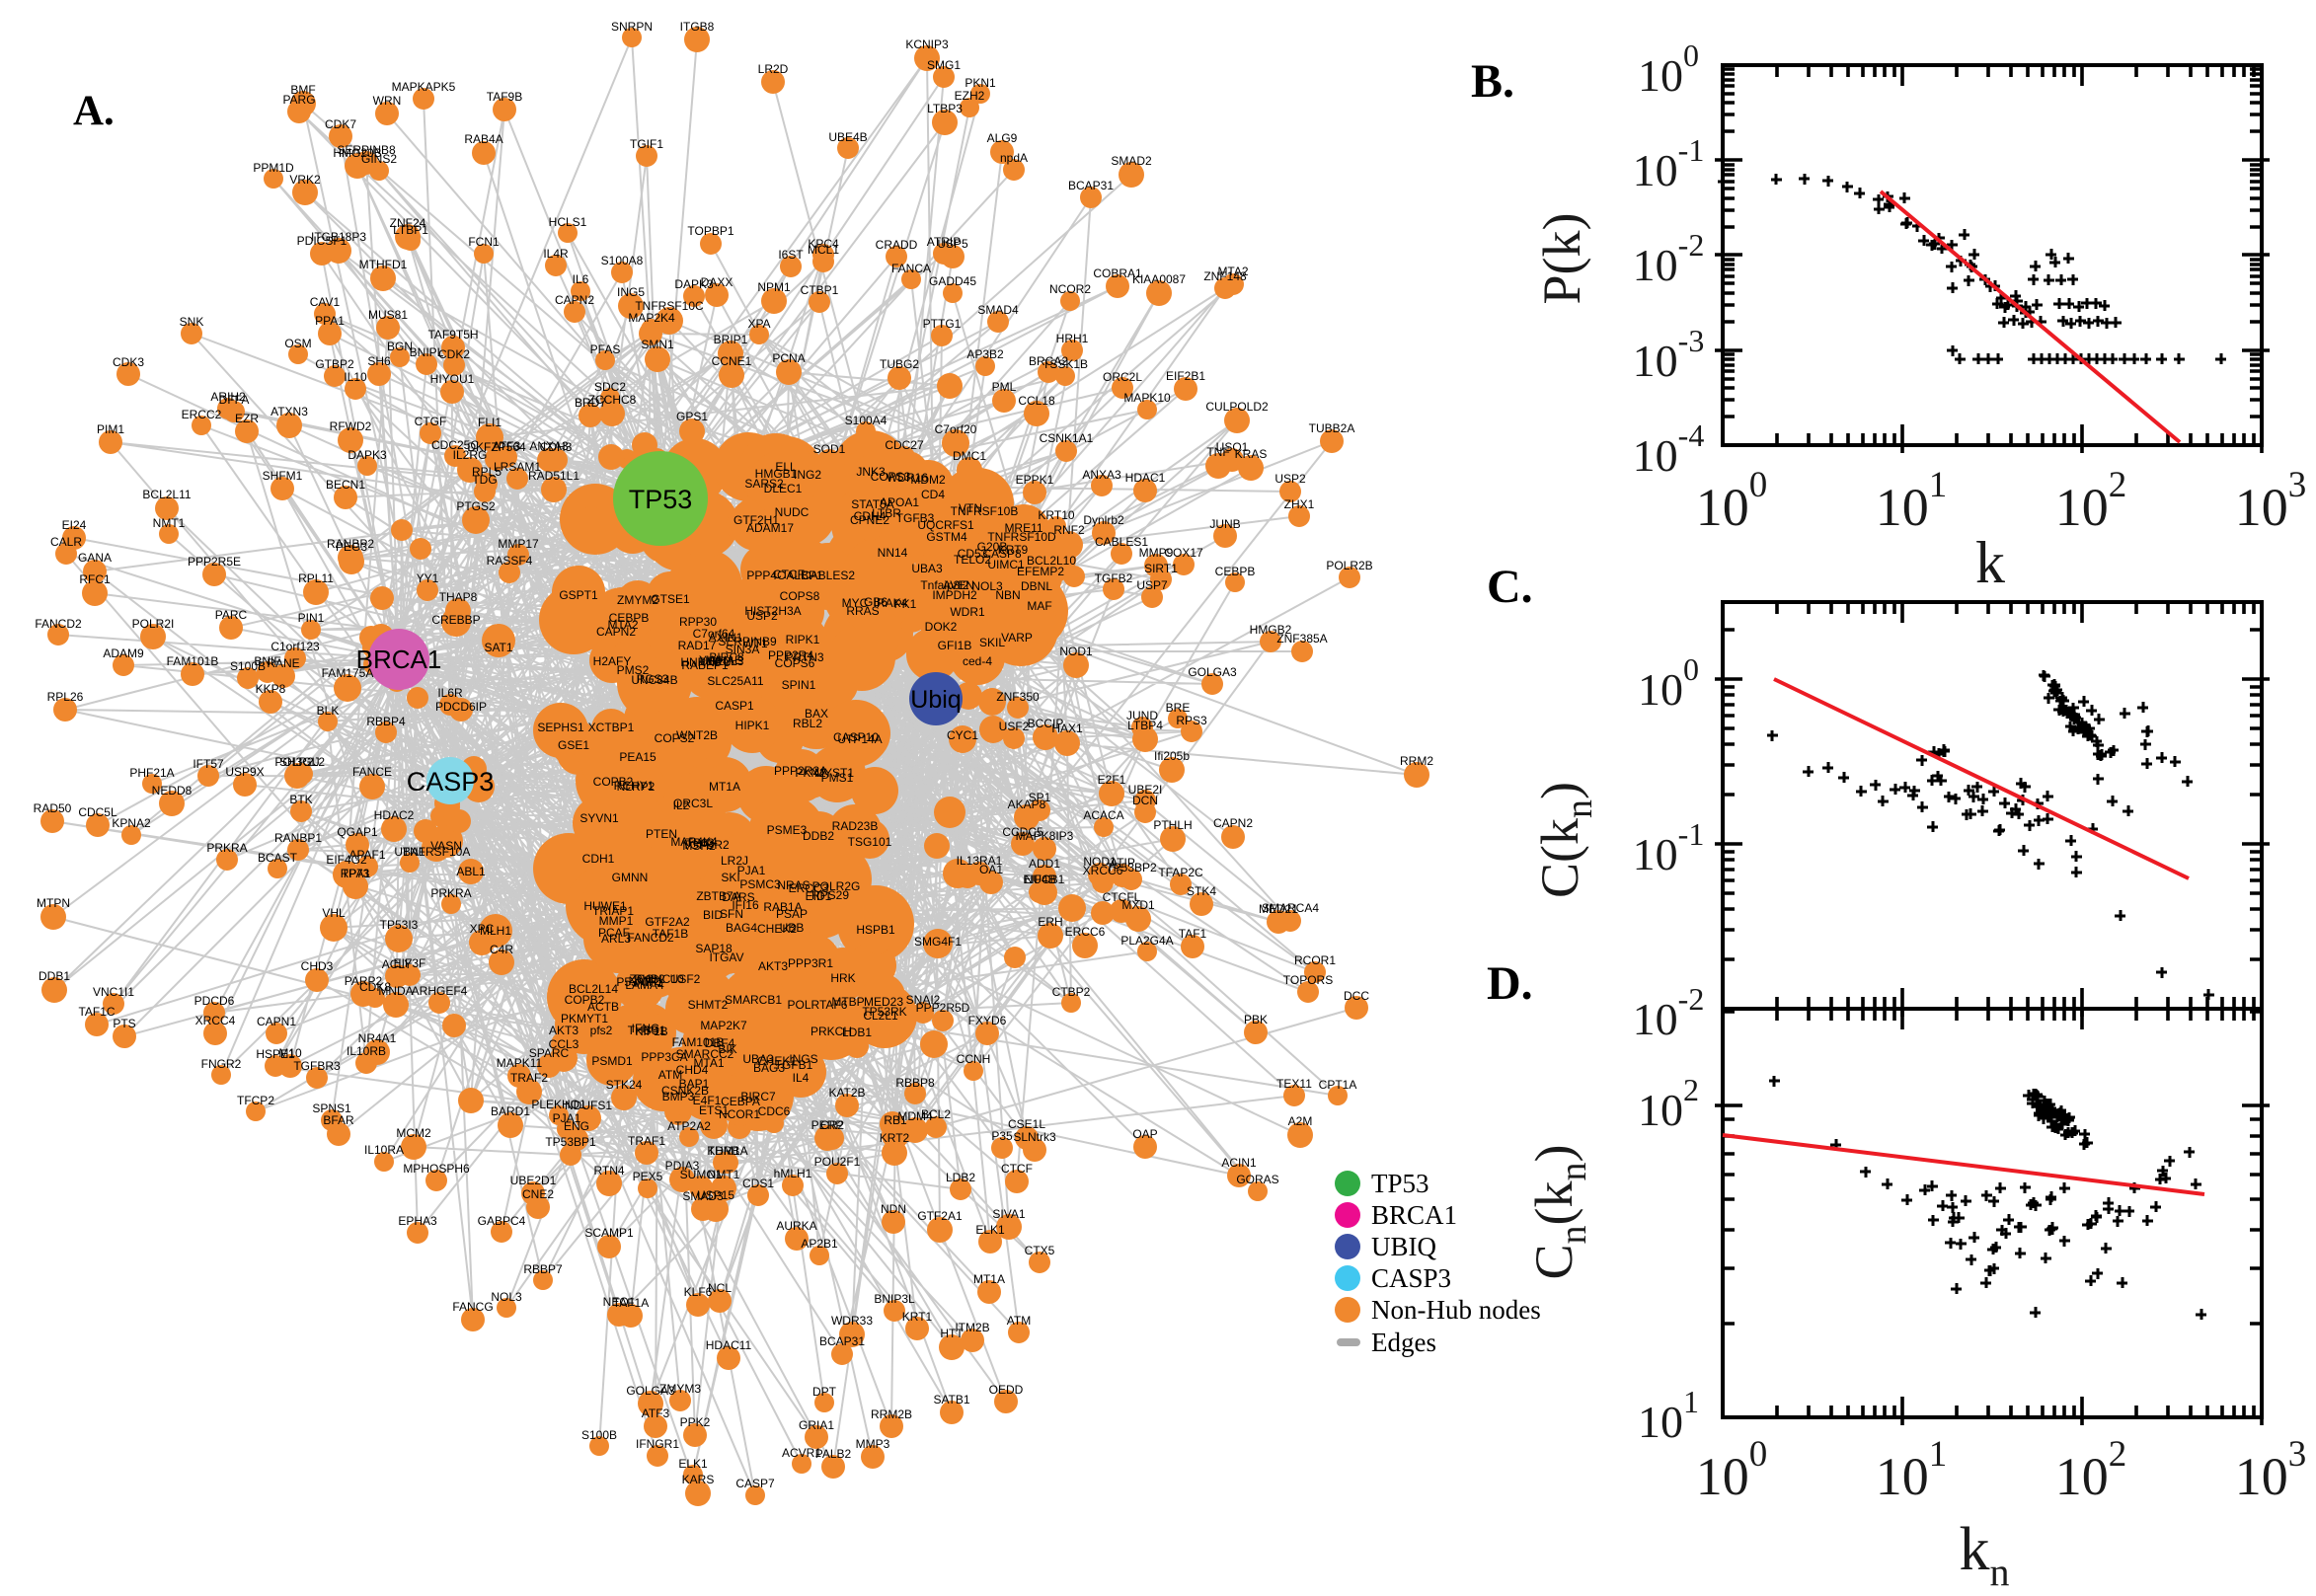 This screenshot has width=2316, height=1596. Describe the element at coordinates (758, 1059) in the screenshot. I see `svg-text: UBA3` at that location.